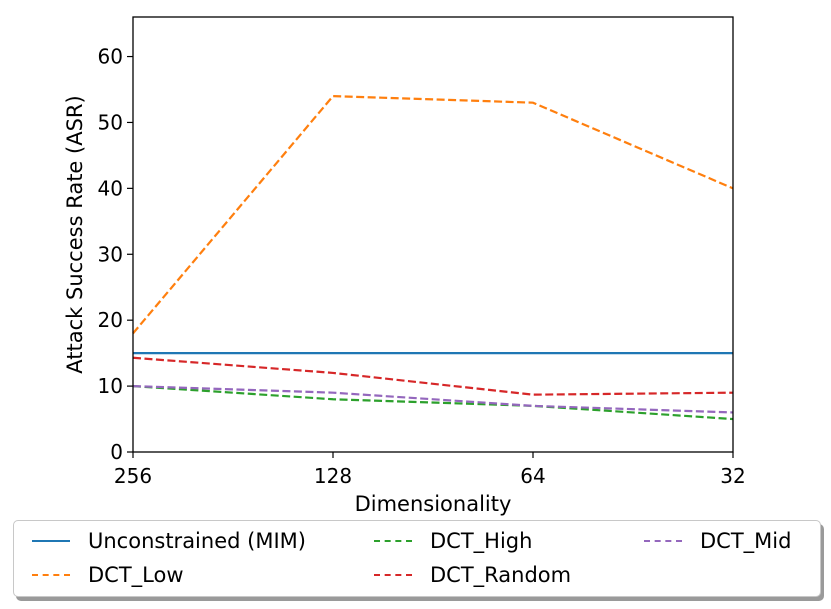 The height and width of the screenshot is (609, 831). I want to click on legend-item: DCT_High, so click(453, 541).